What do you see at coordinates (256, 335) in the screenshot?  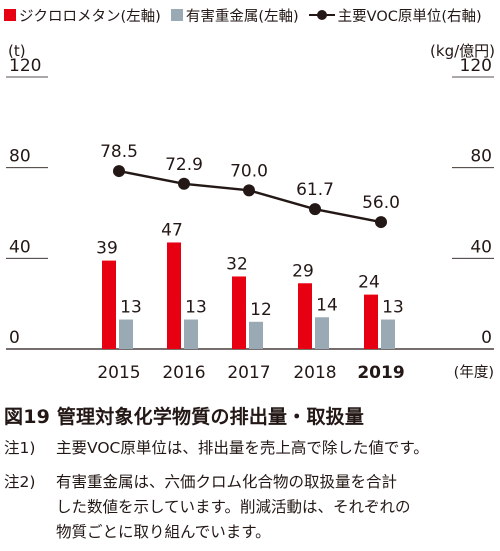 I see `bar-heavy-metals-2017` at bounding box center [256, 335].